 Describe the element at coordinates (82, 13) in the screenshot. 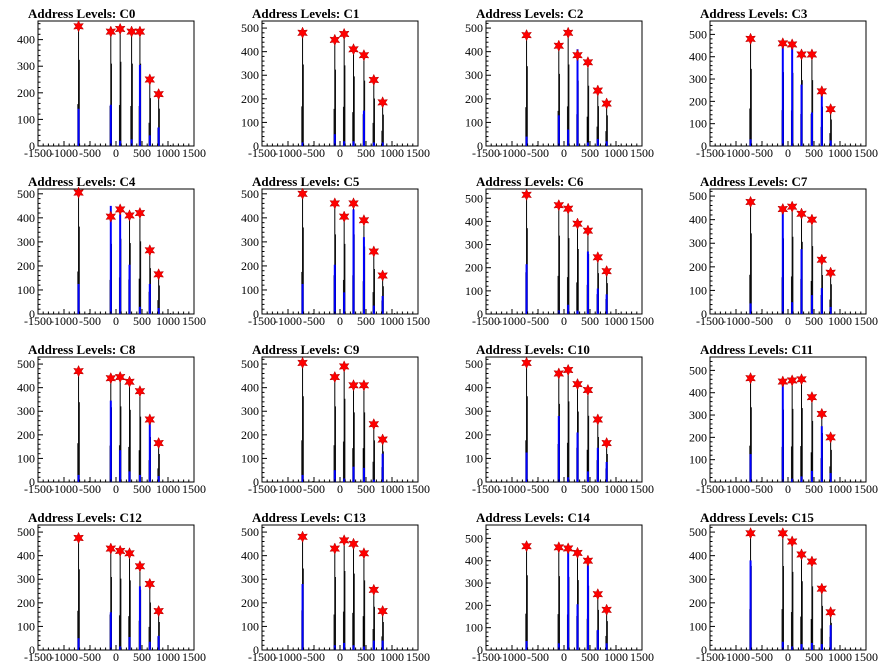

I see `chart-title: Address Levels: C0` at that location.